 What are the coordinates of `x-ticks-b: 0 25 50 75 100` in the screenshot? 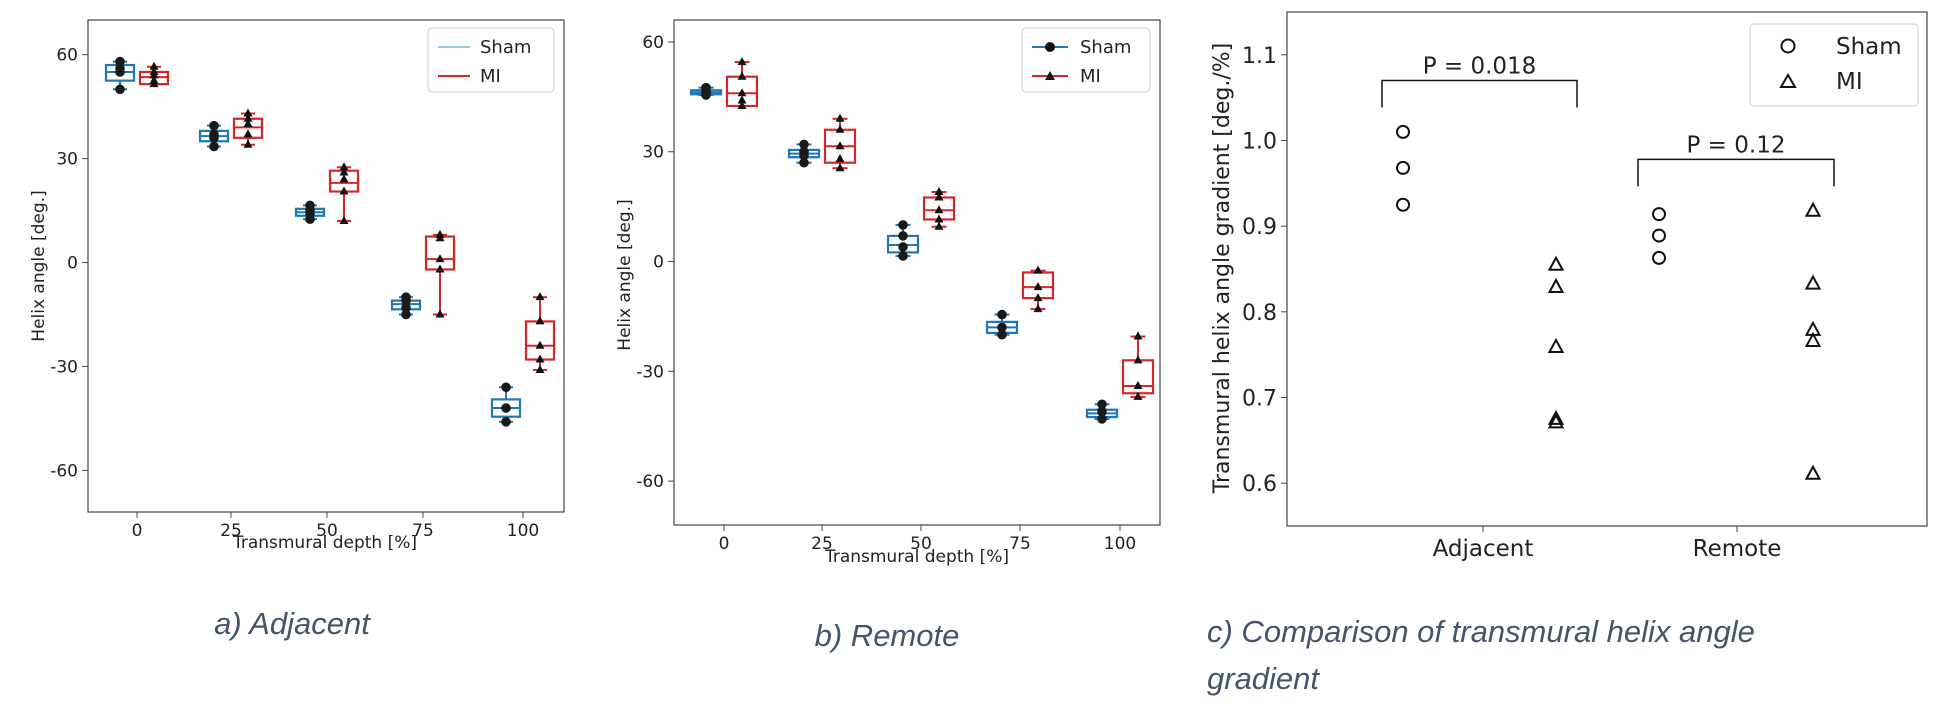 It's located at (927, 539).